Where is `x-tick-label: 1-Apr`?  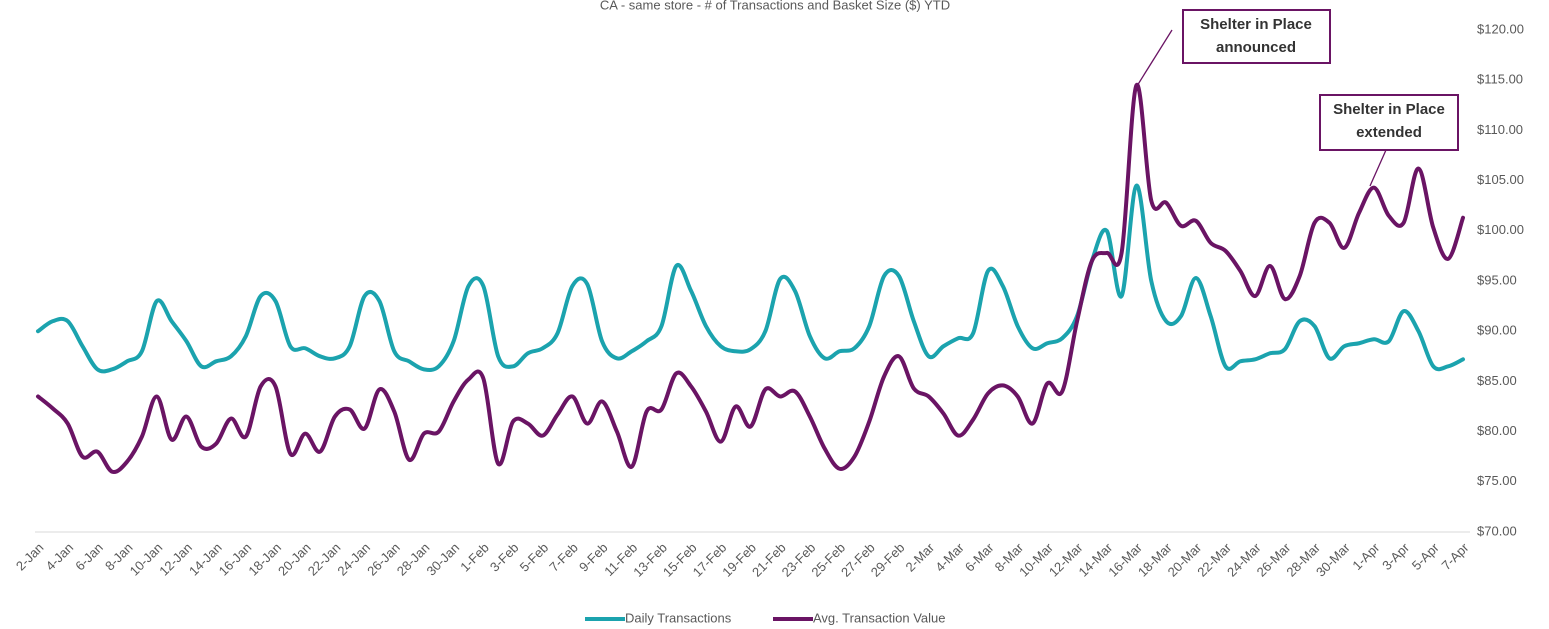
x-tick-label: 1-Apr is located at coordinates (1366, 556).